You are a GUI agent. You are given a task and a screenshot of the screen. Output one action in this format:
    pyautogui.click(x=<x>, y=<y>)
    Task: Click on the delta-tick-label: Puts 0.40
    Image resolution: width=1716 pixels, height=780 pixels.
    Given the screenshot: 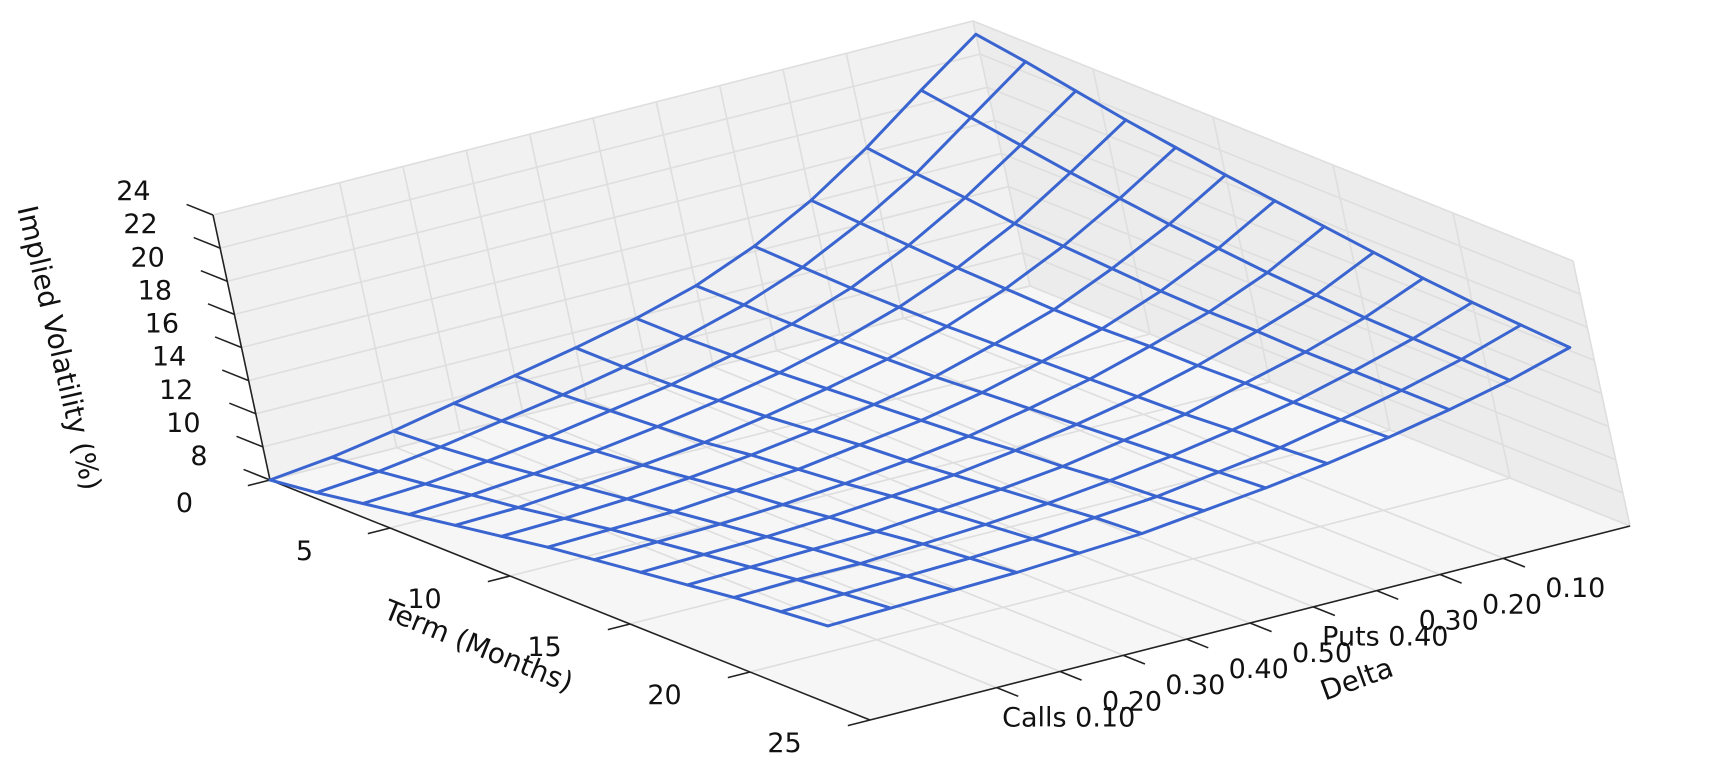 What is the action you would take?
    pyautogui.click(x=1385, y=637)
    